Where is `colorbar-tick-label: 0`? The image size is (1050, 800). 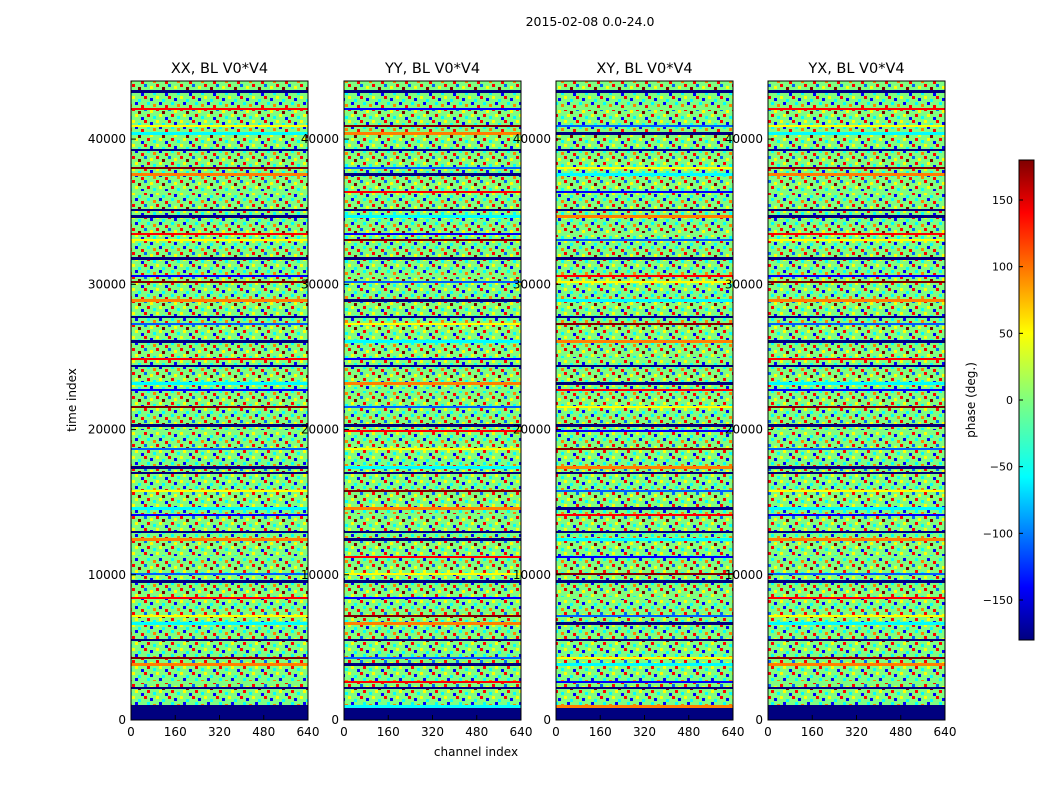 colorbar-tick-label: 0 is located at coordinates (1009, 400).